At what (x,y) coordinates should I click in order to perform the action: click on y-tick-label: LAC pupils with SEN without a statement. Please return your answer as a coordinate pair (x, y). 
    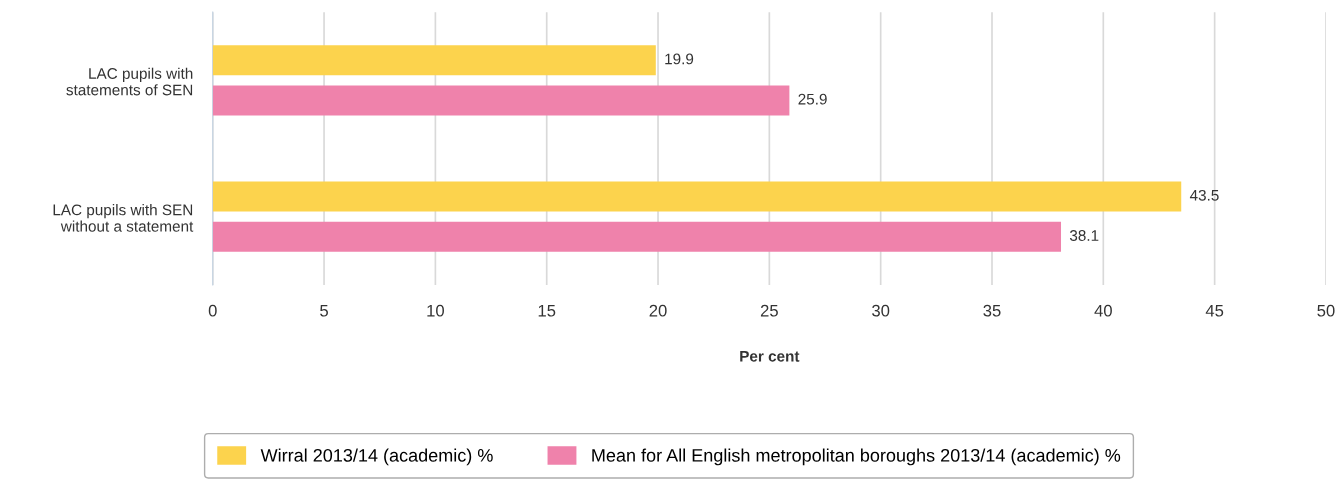
    Looking at the image, I should click on (123, 218).